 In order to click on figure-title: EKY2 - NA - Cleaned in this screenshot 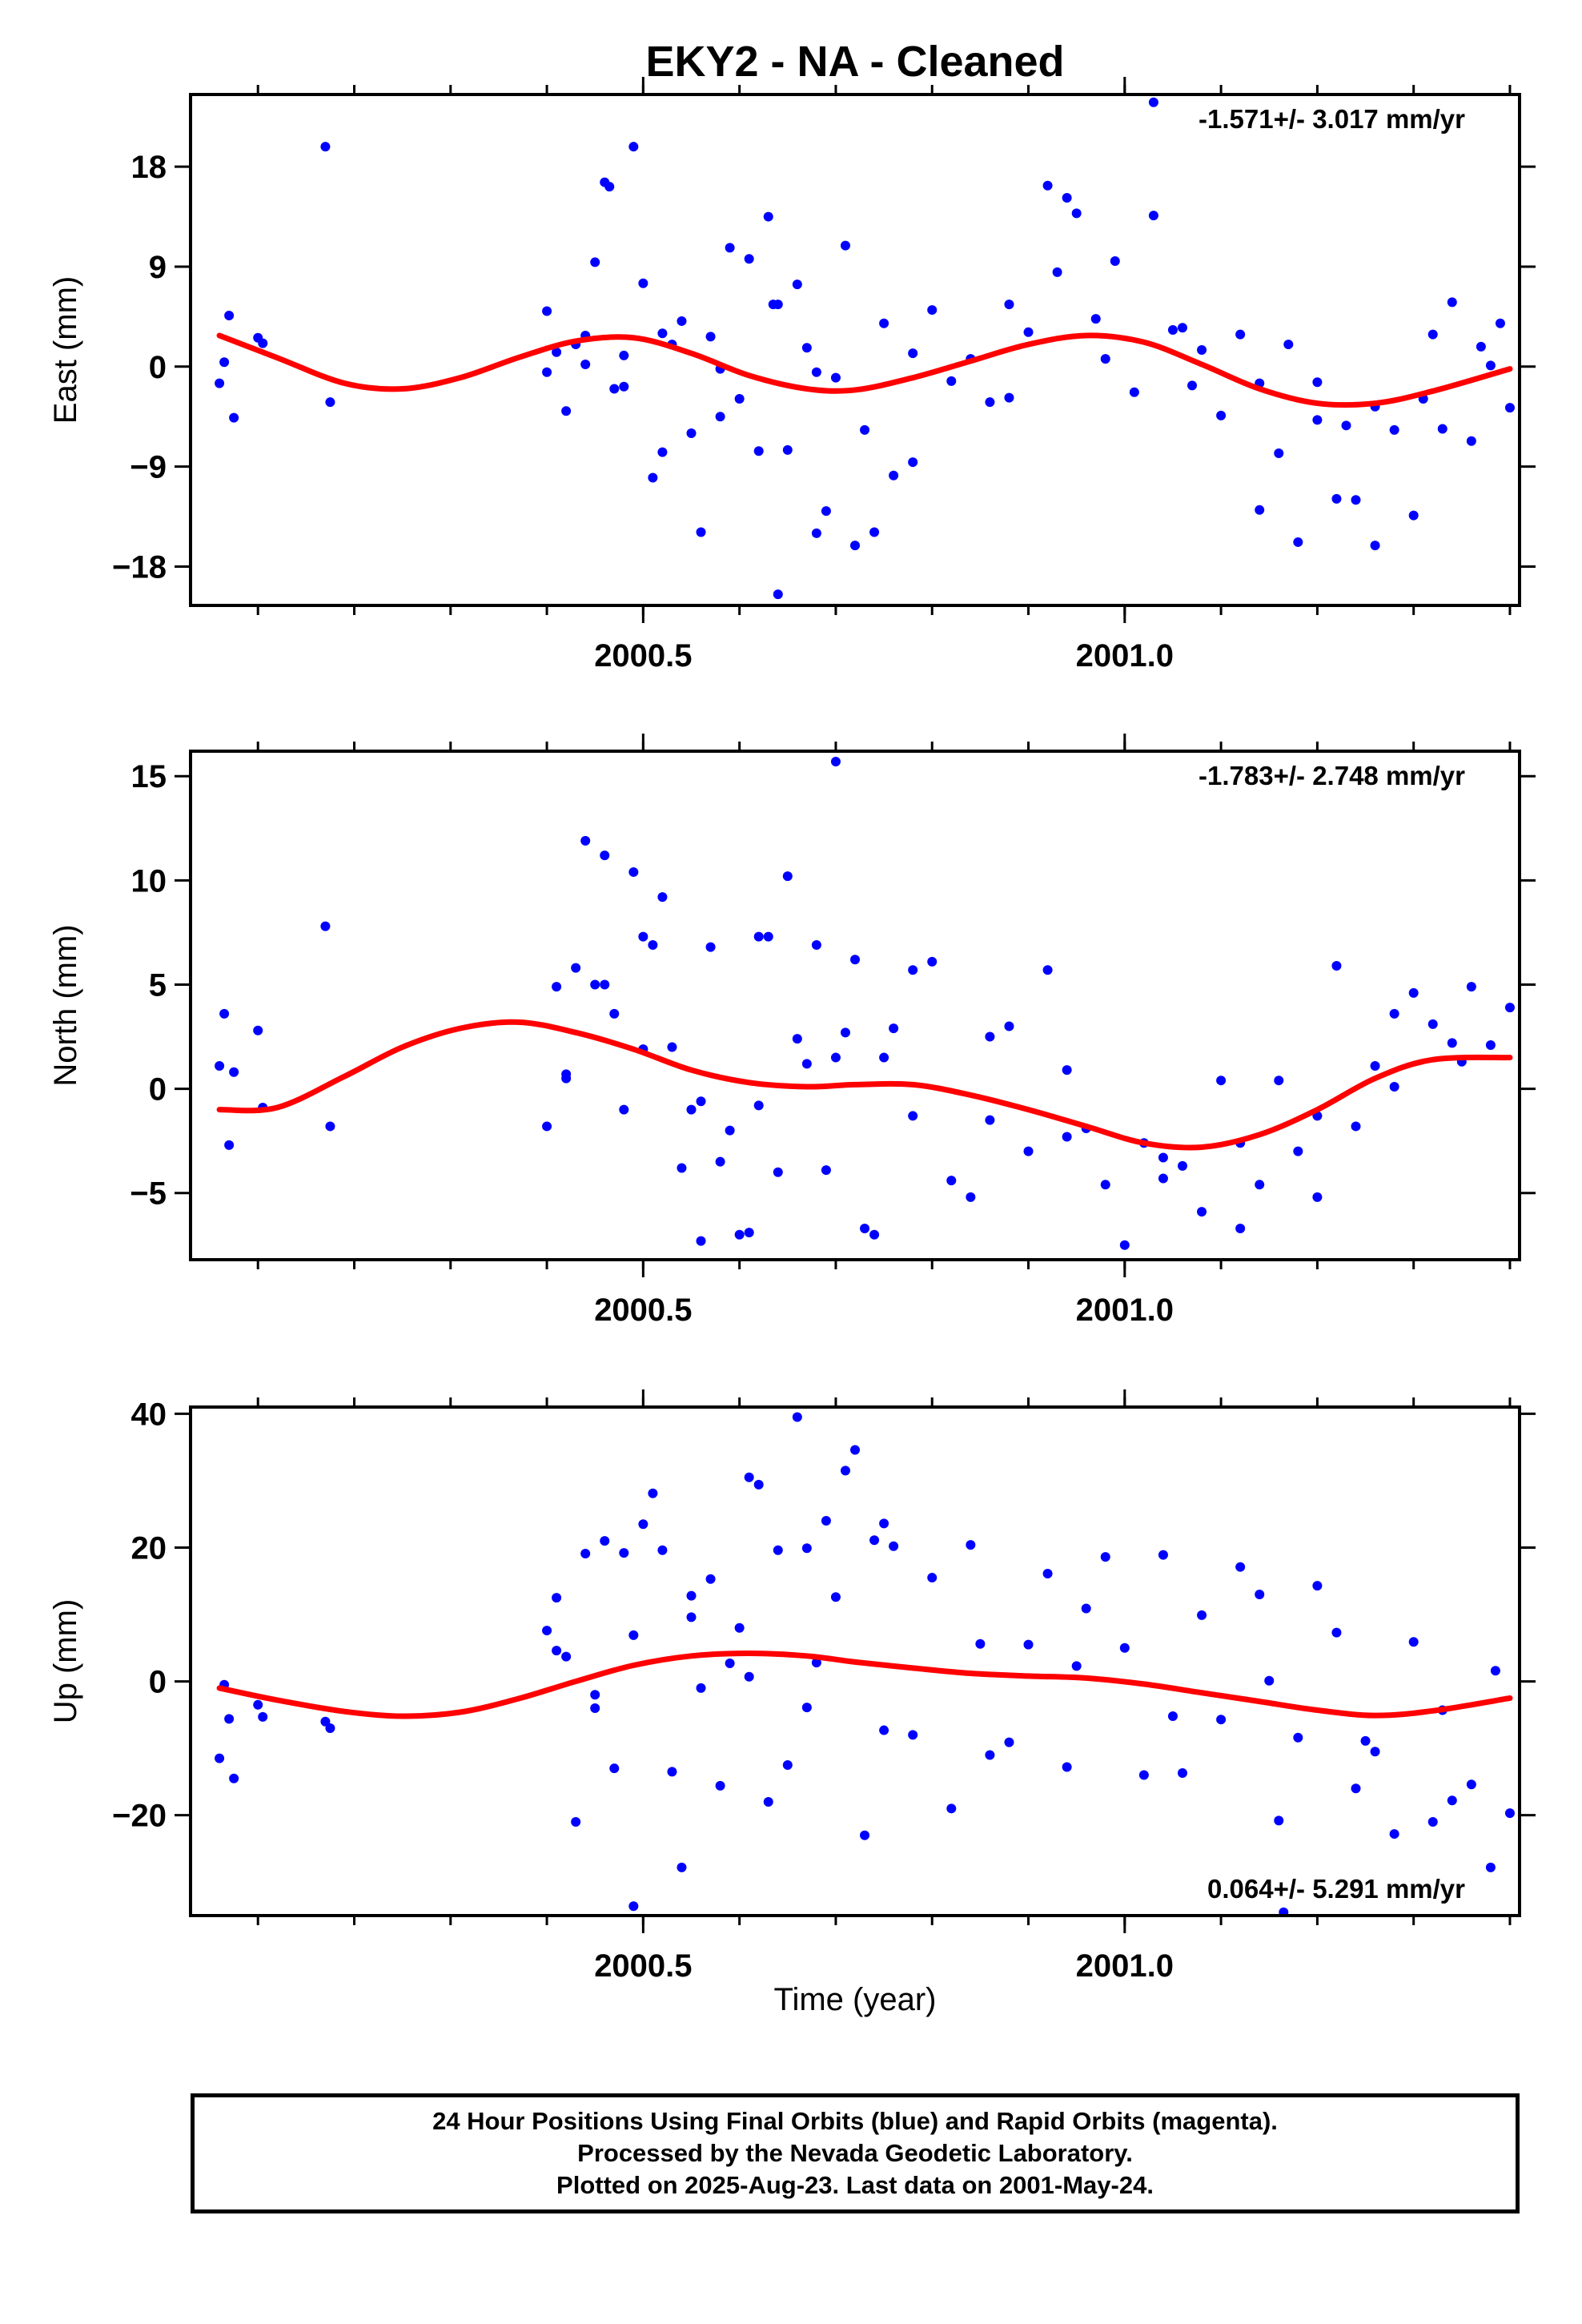, I will do `click(854, 62)`.